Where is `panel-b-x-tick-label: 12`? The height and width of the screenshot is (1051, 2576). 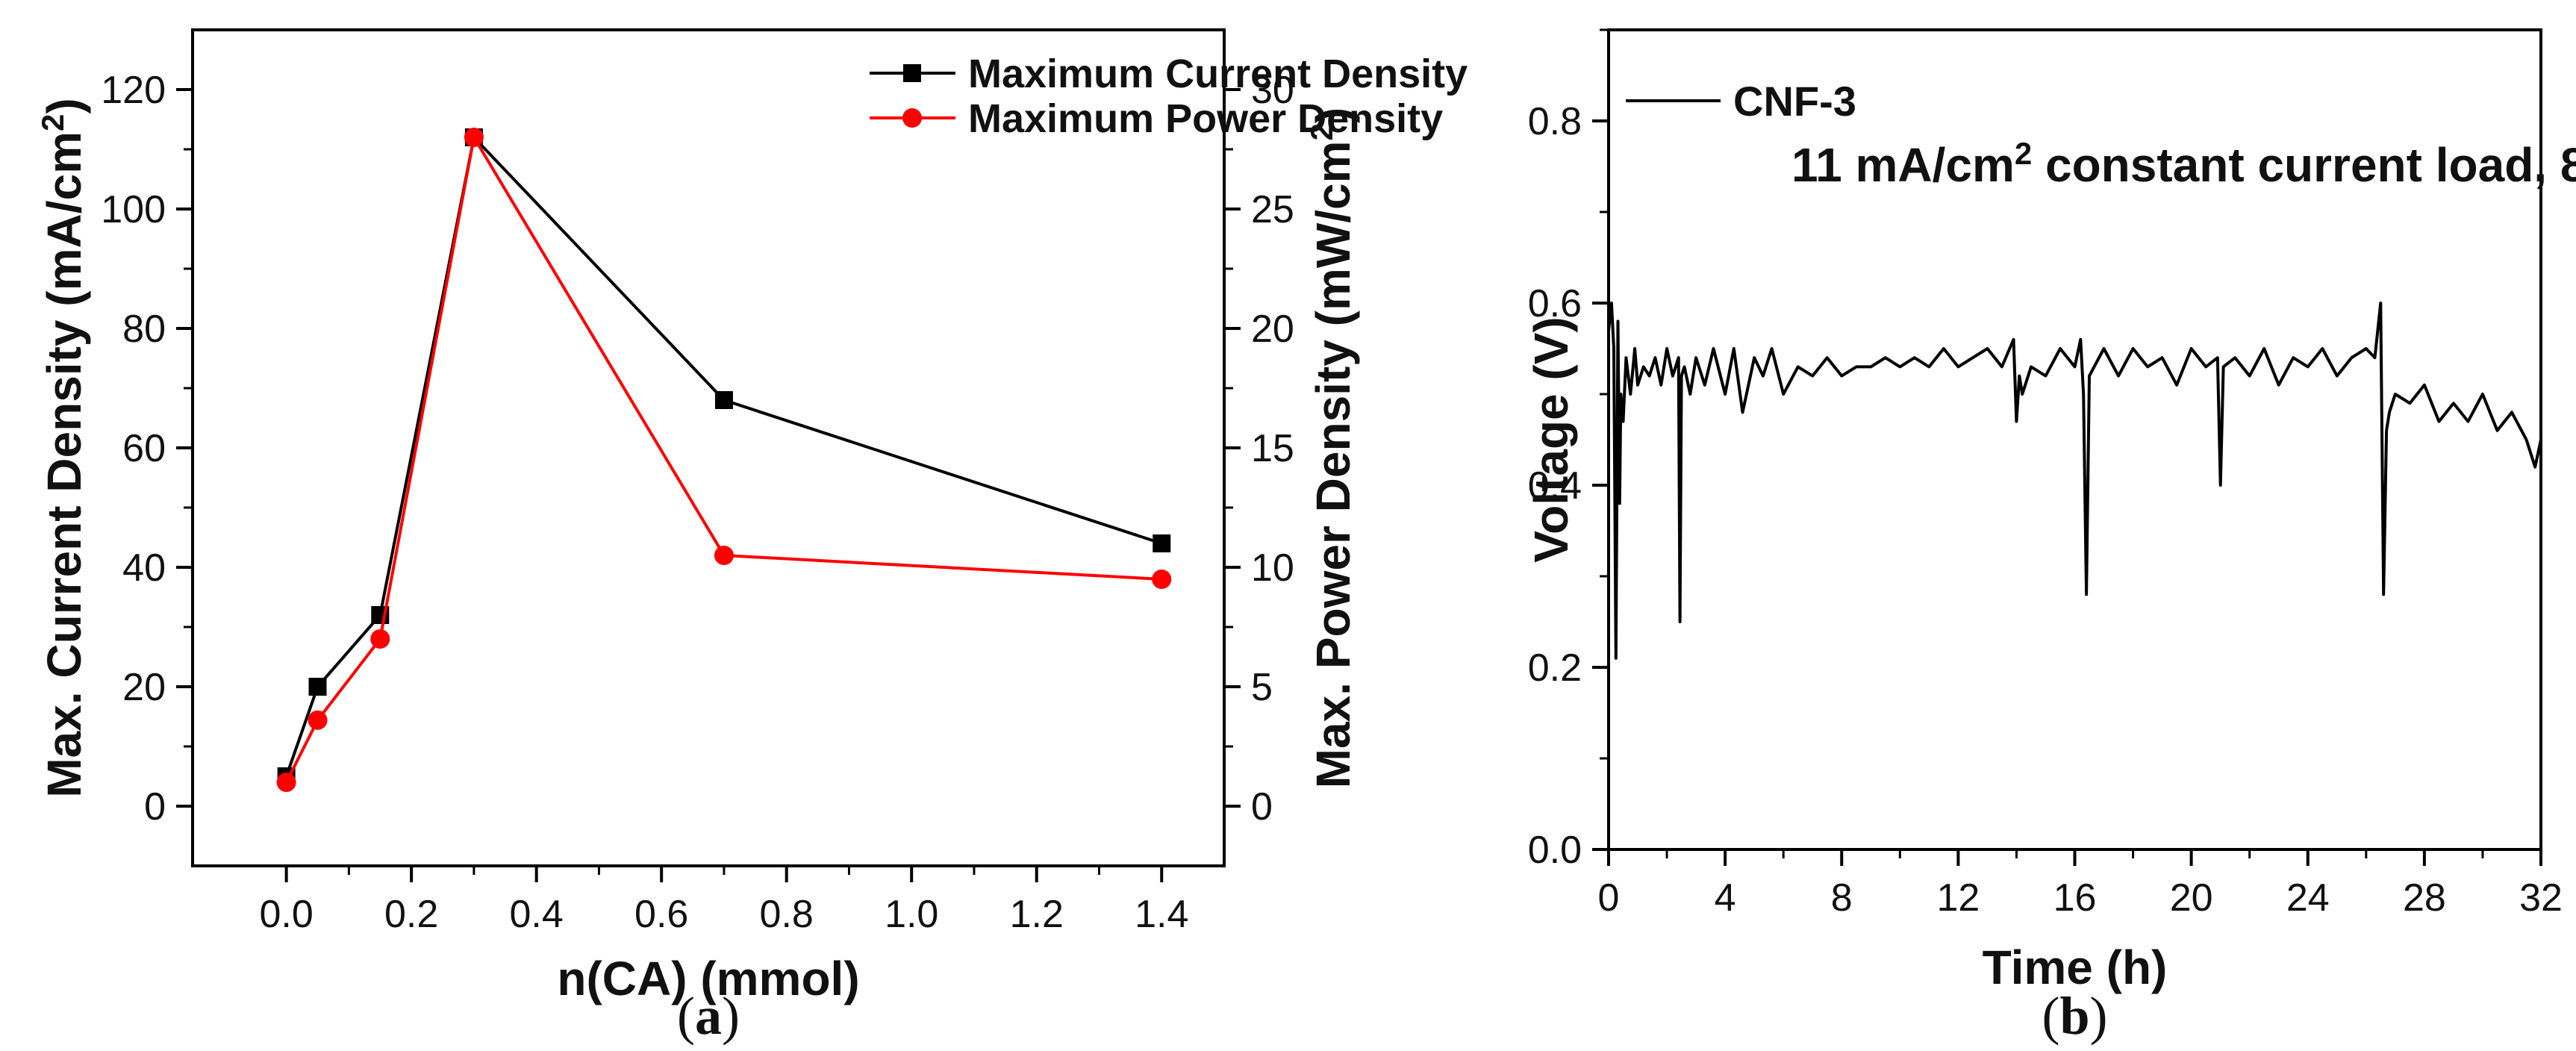 panel-b-x-tick-label: 12 is located at coordinates (1958, 898).